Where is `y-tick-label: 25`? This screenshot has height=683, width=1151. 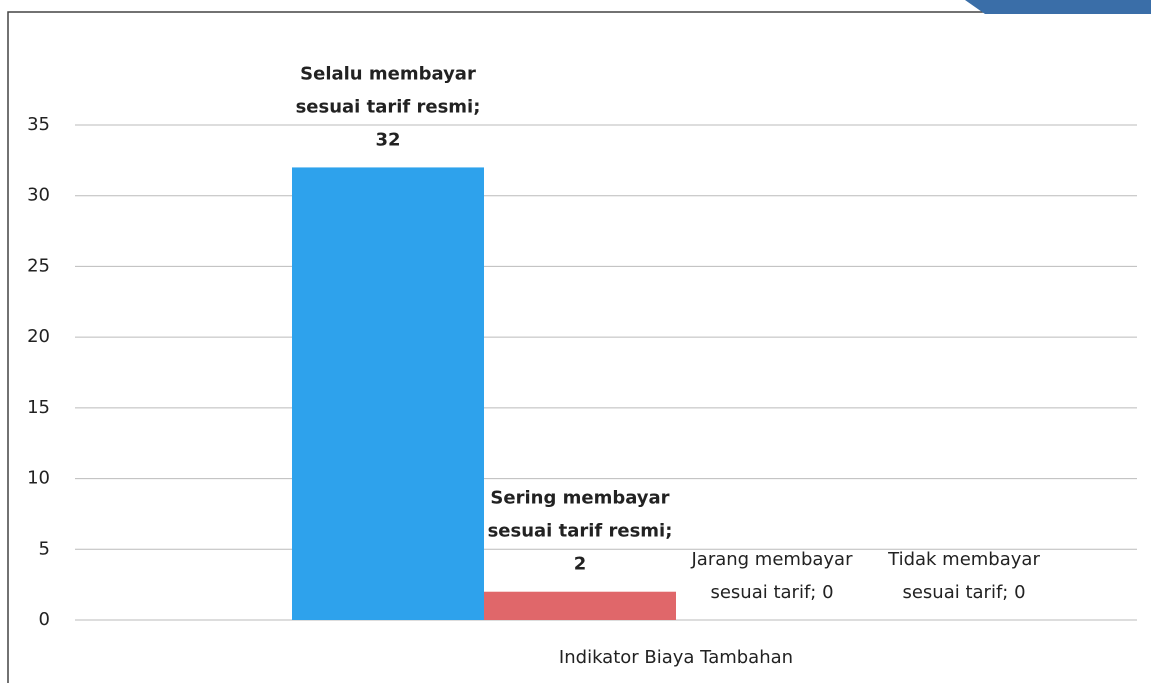
y-tick-label: 25 is located at coordinates (38, 265).